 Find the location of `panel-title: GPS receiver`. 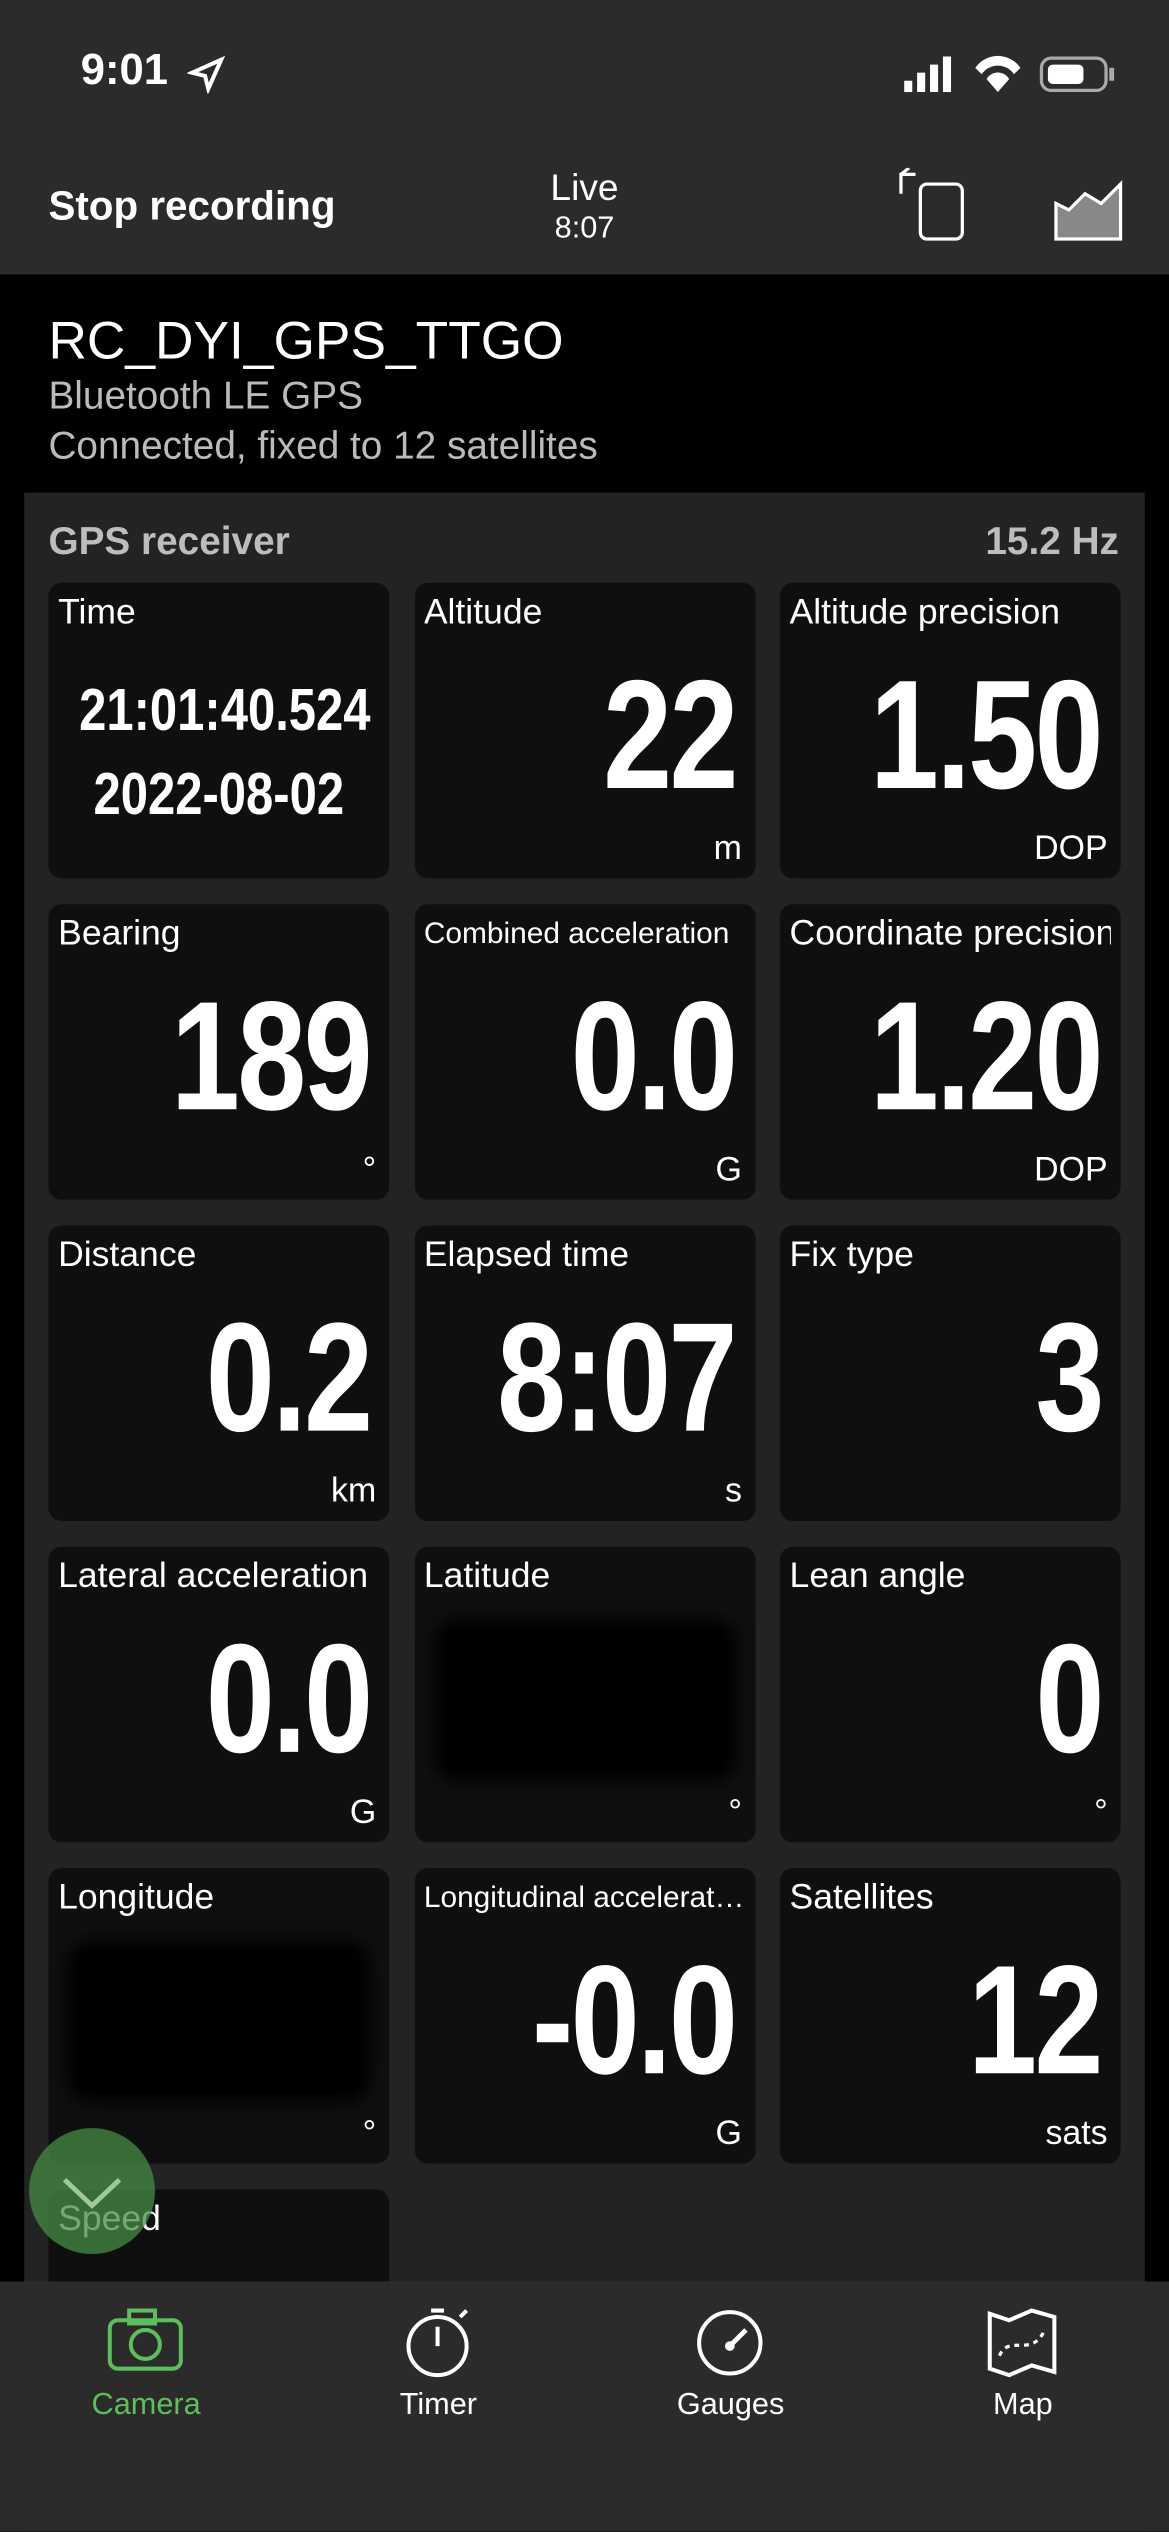

panel-title: GPS receiver is located at coordinates (169, 541).